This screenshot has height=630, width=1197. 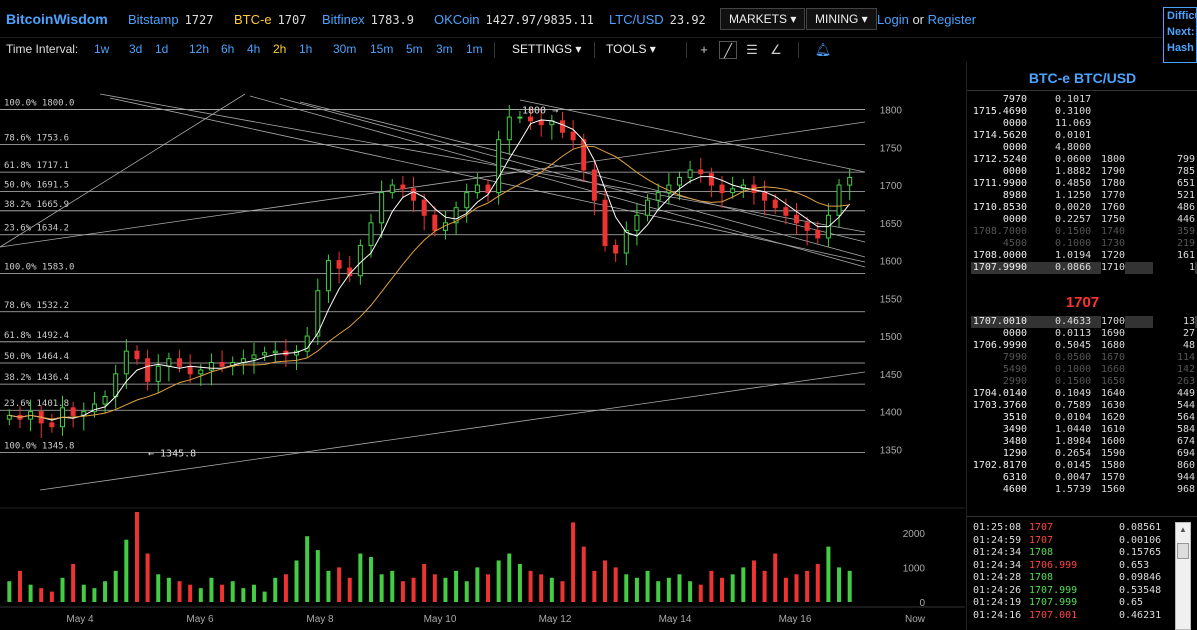 What do you see at coordinates (952, 19) in the screenshot?
I see `register-link: Register` at bounding box center [952, 19].